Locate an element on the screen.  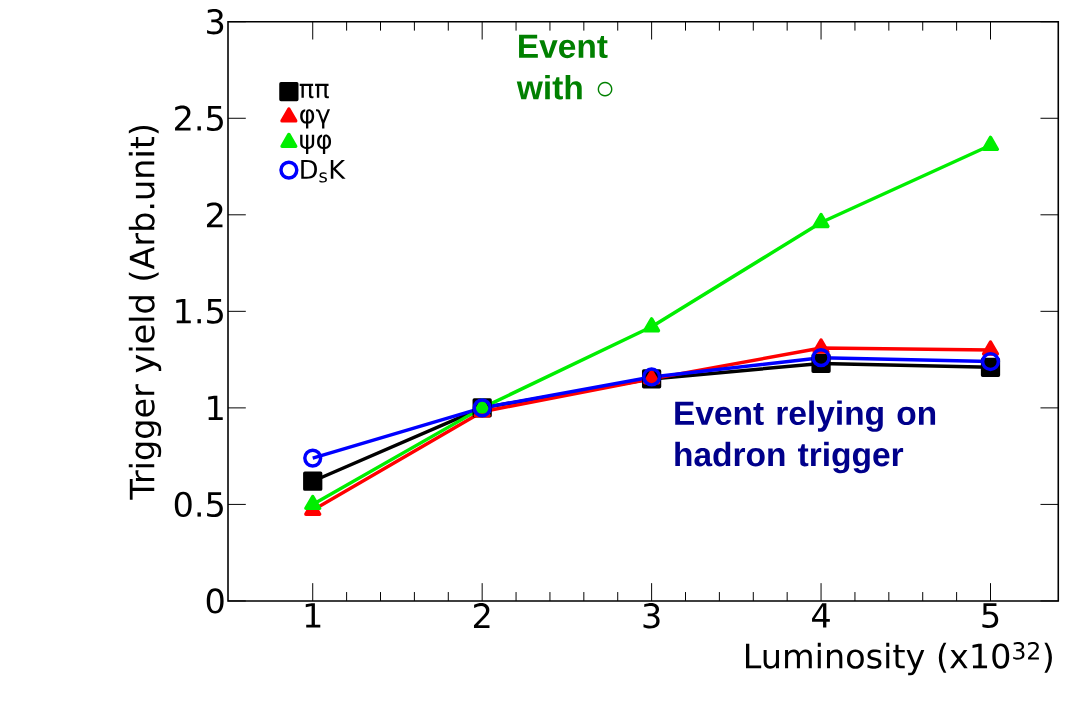
y-tick-label: 2 is located at coordinates (214, 215).